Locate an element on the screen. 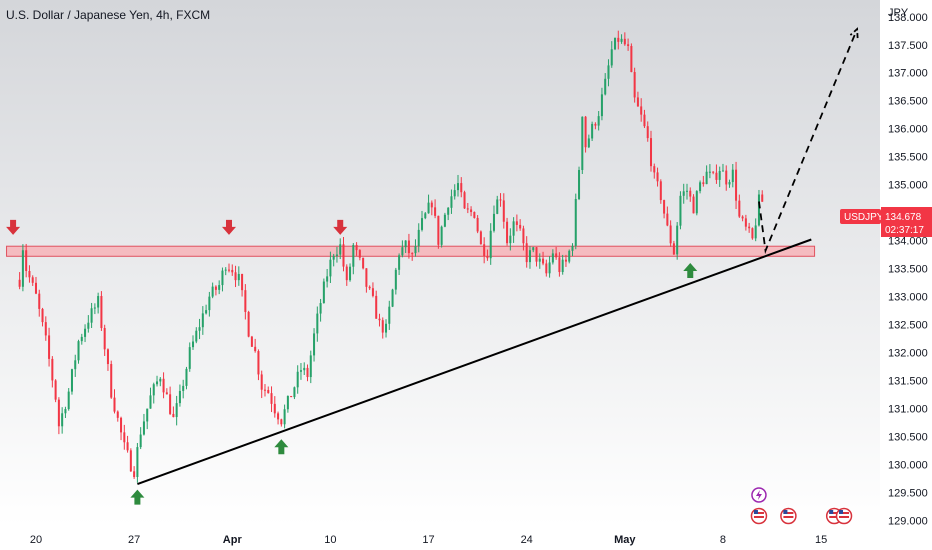 The width and height of the screenshot is (932, 550). price-tick-label: 130.500 is located at coordinates (908, 437).